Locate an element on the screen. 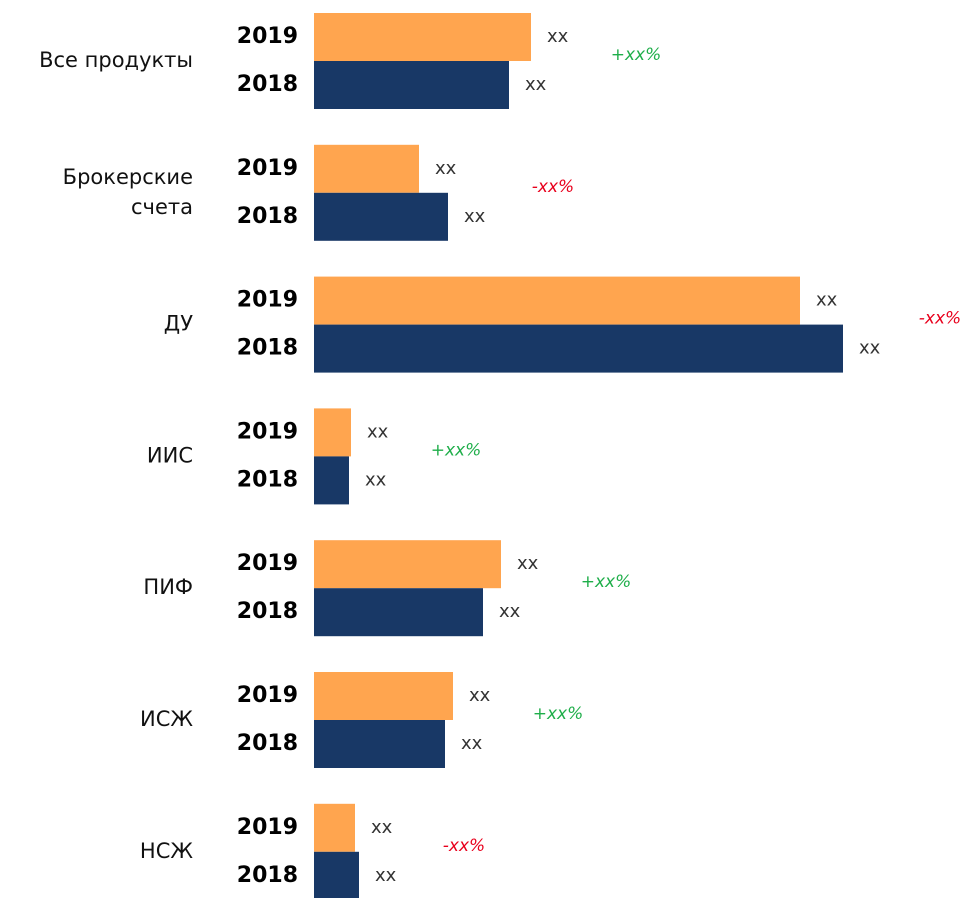  category-label: Все продукты is located at coordinates (116, 60).